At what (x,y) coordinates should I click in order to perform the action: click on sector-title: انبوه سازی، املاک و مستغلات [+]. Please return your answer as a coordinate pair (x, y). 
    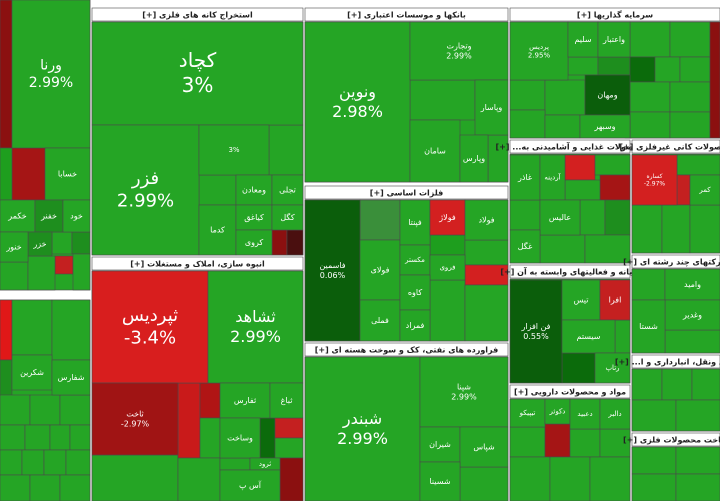
    Looking at the image, I should click on (197, 264).